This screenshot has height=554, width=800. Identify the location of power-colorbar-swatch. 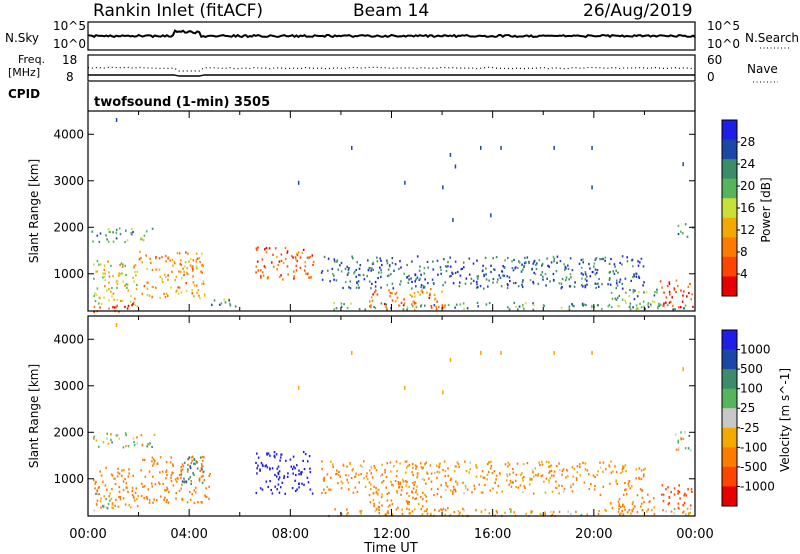
(729, 227).